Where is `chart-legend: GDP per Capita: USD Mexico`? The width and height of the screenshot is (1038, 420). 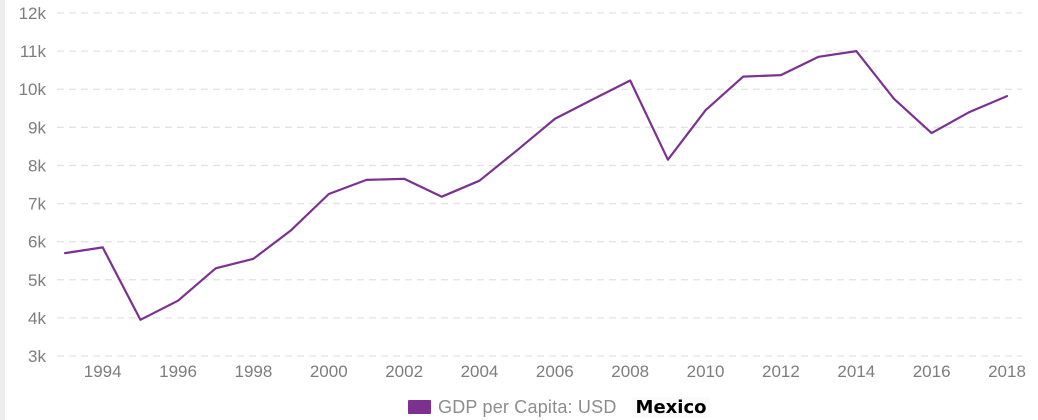
chart-legend: GDP per Capita: USD Mexico is located at coordinates (559, 407).